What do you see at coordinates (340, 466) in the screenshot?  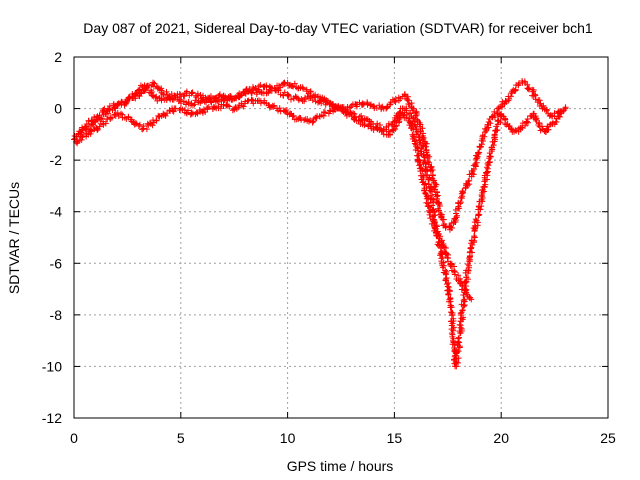 I see `x-axis-label: GPS time / hours` at bounding box center [340, 466].